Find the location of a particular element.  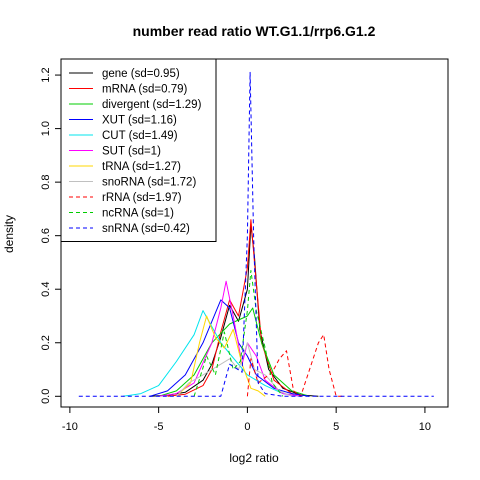

x-tick-label: 0 is located at coordinates (247, 427).